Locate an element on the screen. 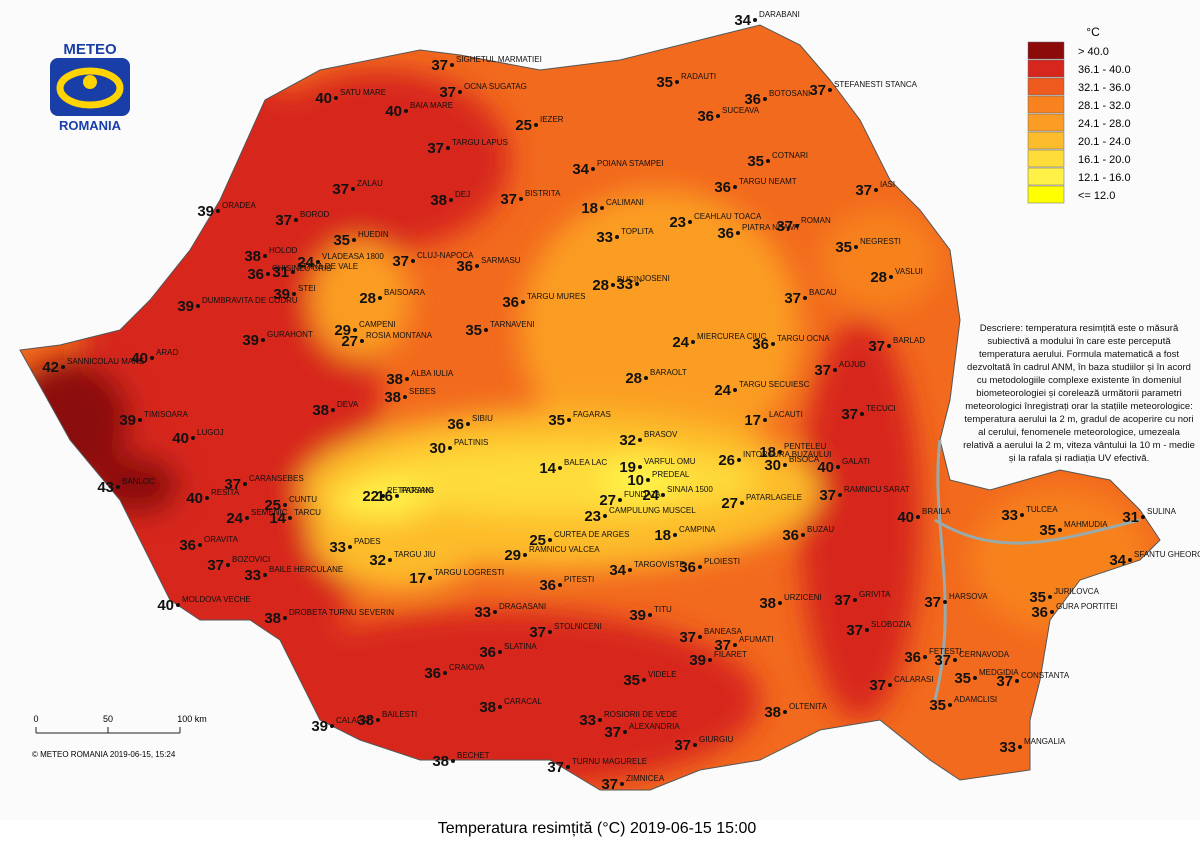 Image resolution: width=1200 pixels, height=851 pixels. station-name: BRASOV is located at coordinates (661, 434).